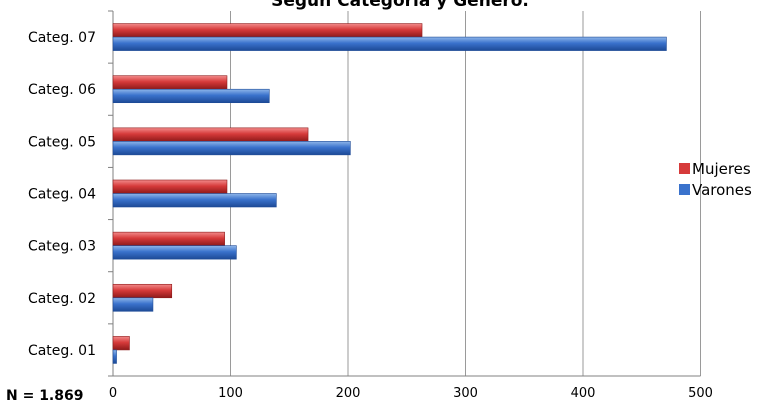 The height and width of the screenshot is (412, 778). I want to click on y-category-label: Categ. 04, so click(62, 195).